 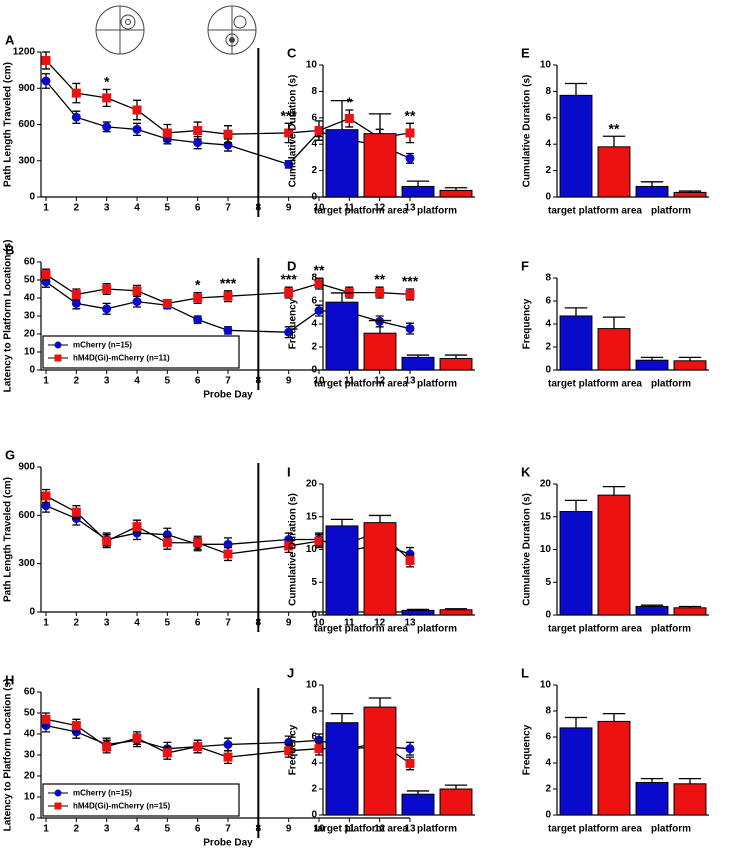 I want to click on x-tick-label: 5, so click(x=168, y=829).